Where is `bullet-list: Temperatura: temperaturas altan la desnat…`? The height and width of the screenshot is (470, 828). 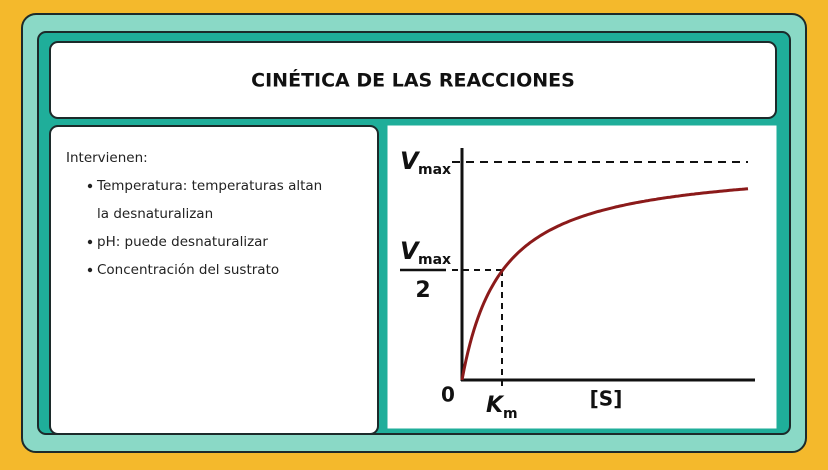 bullet-list: Temperatura: temperaturas altan la desnat… is located at coordinates (204, 228).